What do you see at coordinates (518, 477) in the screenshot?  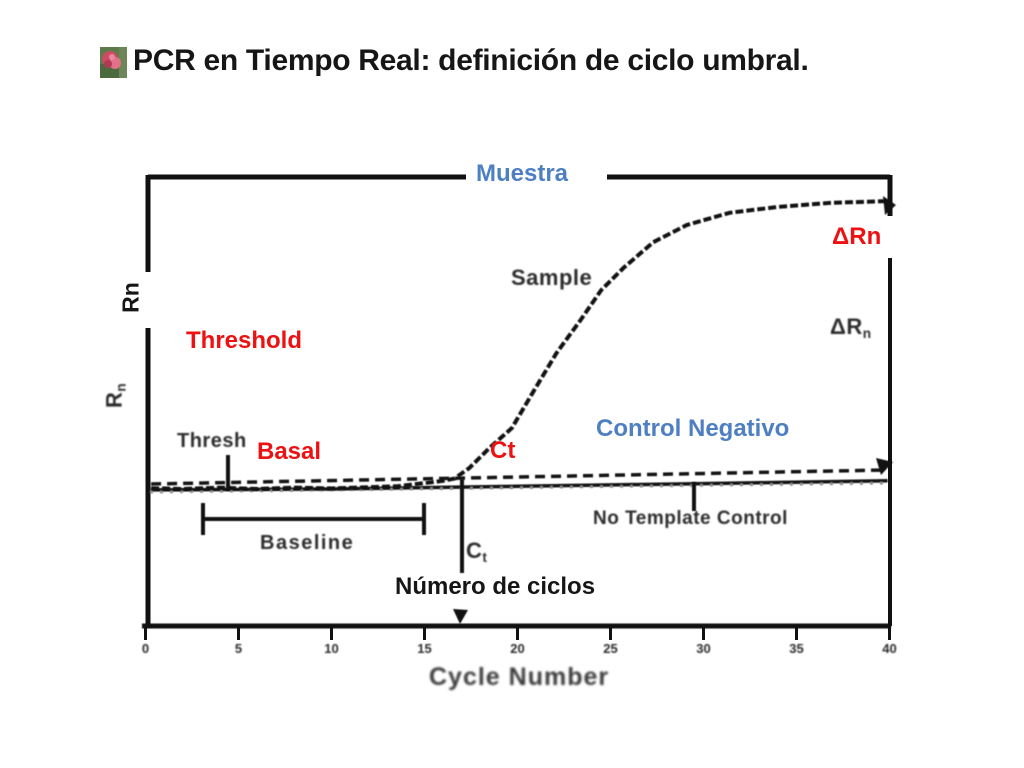 I see `threshold-line` at bounding box center [518, 477].